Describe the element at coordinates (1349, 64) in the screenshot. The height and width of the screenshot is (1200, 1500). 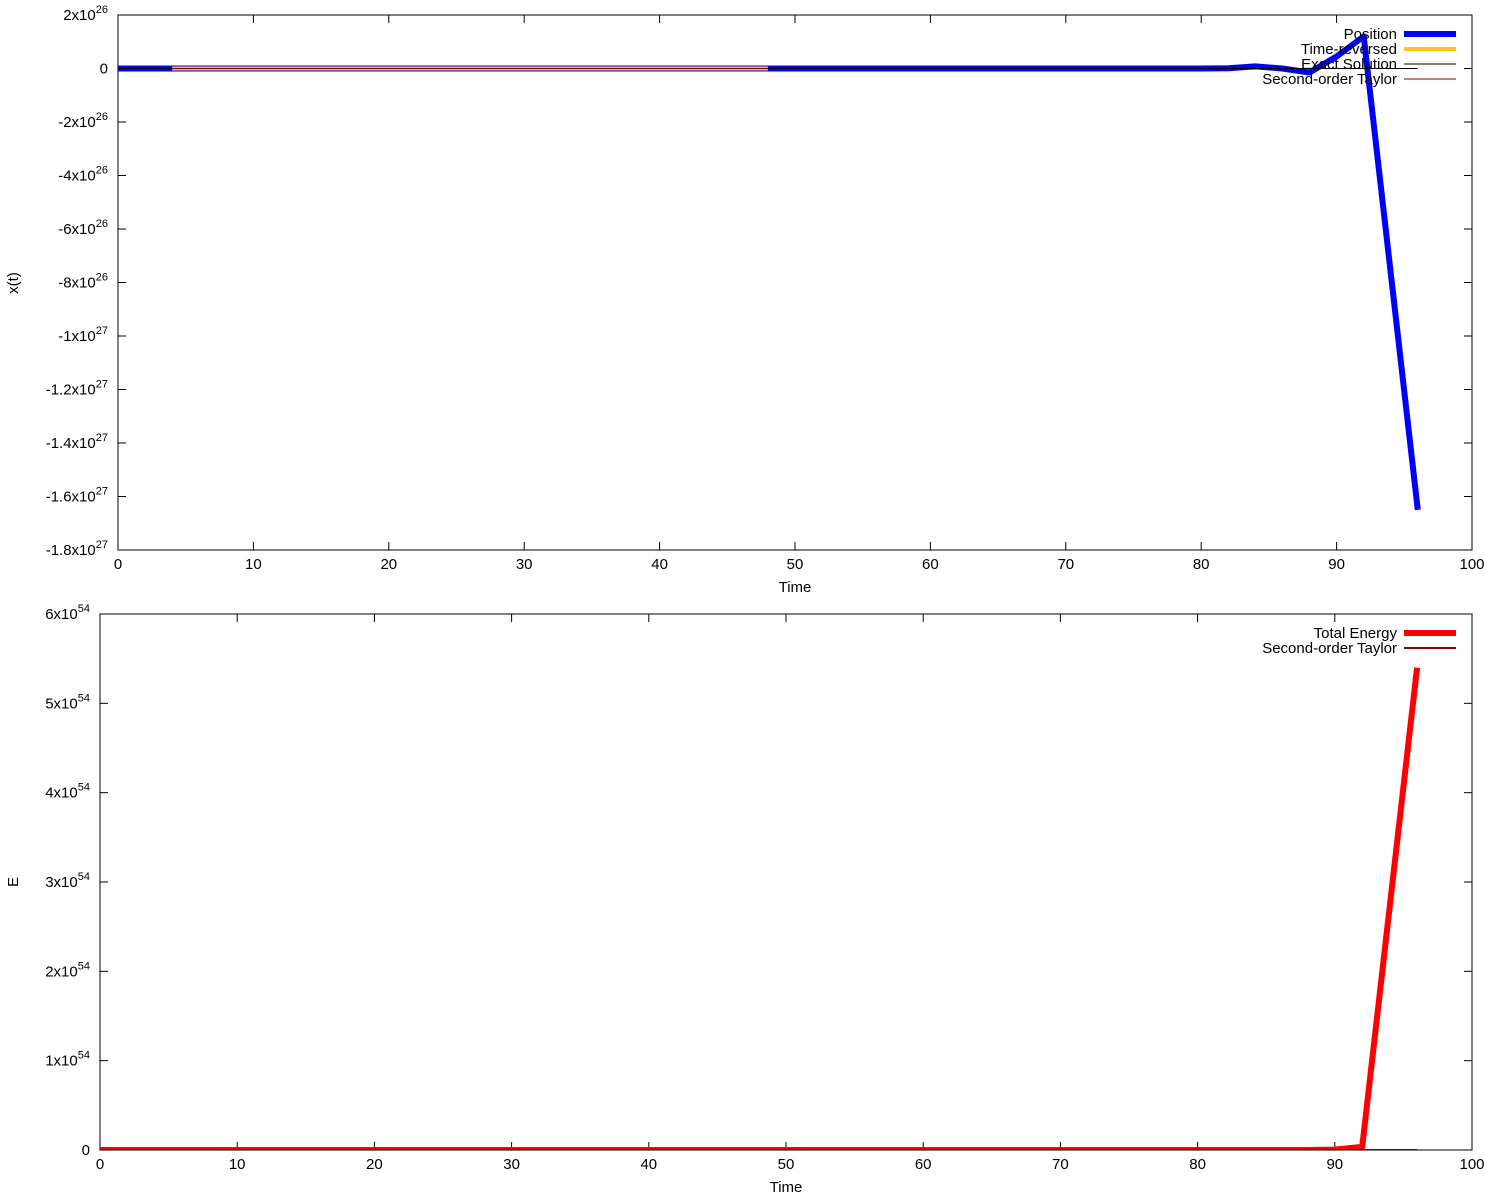
I see `legend-label: Exact Solution` at that location.